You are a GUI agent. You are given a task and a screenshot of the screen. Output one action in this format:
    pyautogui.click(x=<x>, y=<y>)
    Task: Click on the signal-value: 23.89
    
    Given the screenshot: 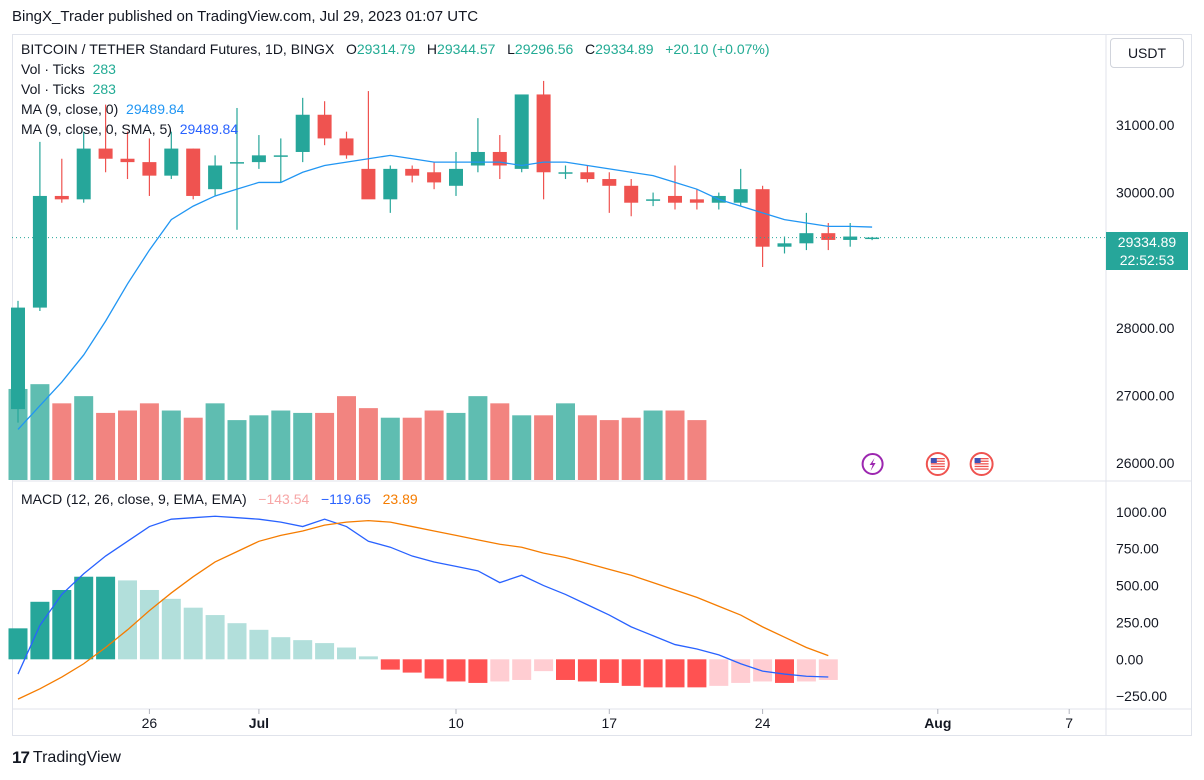 What is the action you would take?
    pyautogui.click(x=400, y=499)
    